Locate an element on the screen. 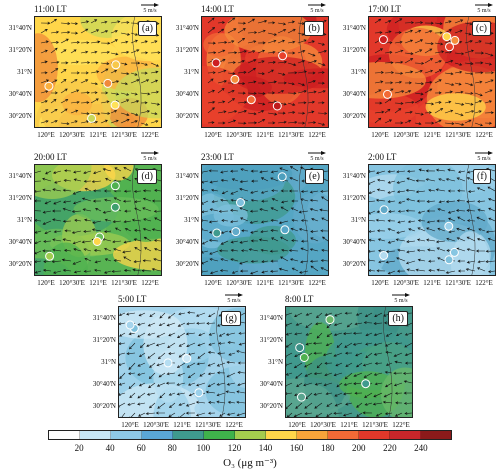 The image size is (500, 476). o3-concentration-patch is located at coordinates (268, 35).